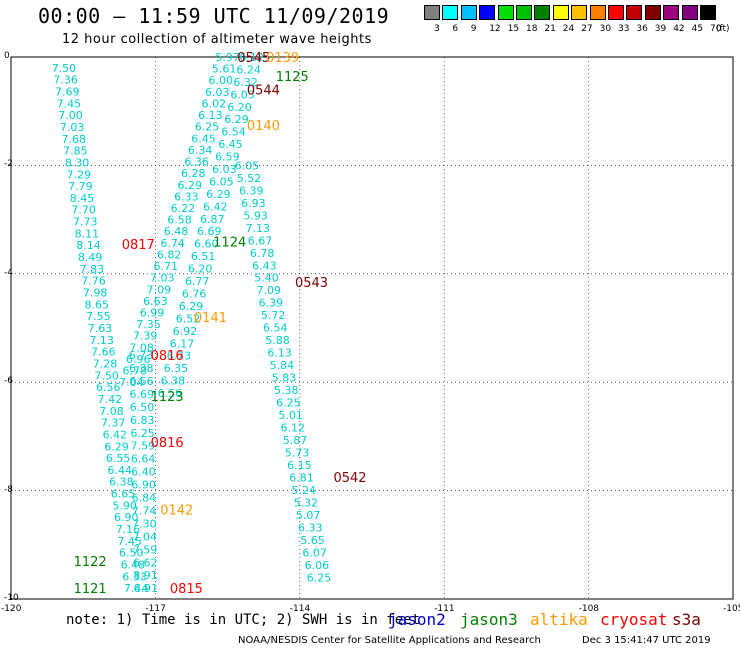  What do you see at coordinates (731, 609) in the screenshot?
I see `x-tick-label: -105` at bounding box center [731, 609].